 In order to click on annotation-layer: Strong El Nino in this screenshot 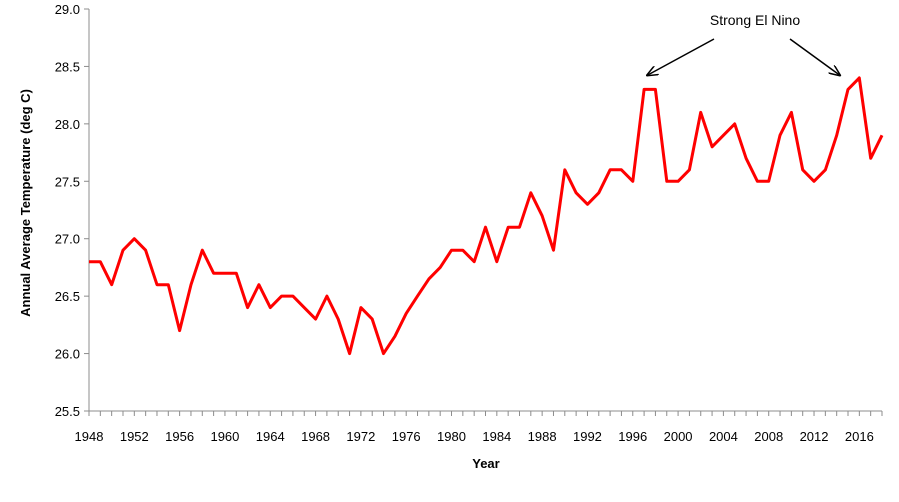, I will do `click(743, 43)`.